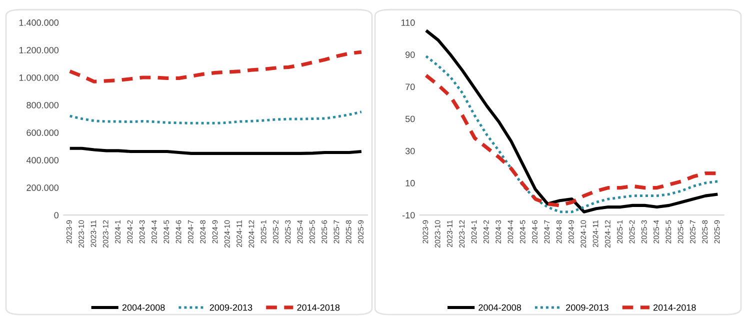  Describe the element at coordinates (39, 77) in the screenshot. I see `y-tick-label: 1.000.000` at that location.